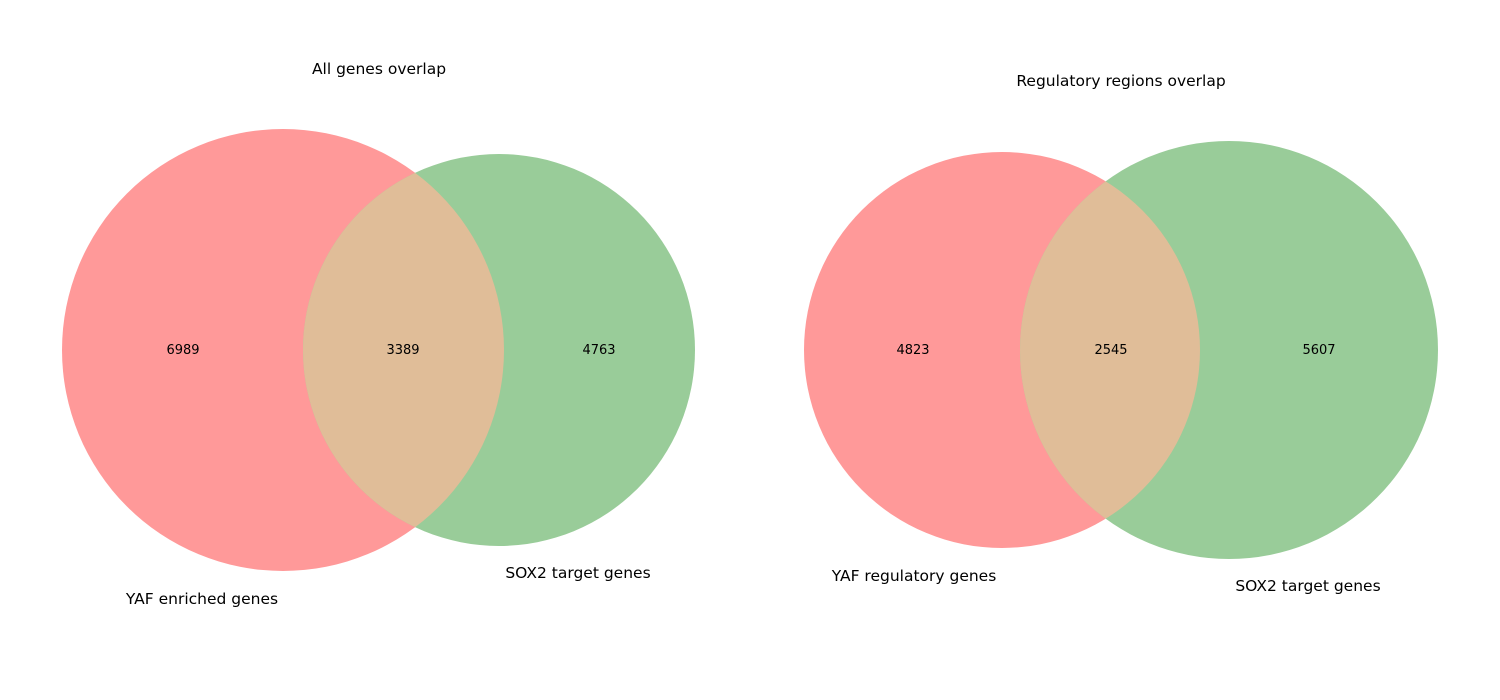 This screenshot has width=1500, height=700. What do you see at coordinates (182, 350) in the screenshot?
I see `venn-count-set-a-only: 6989` at bounding box center [182, 350].